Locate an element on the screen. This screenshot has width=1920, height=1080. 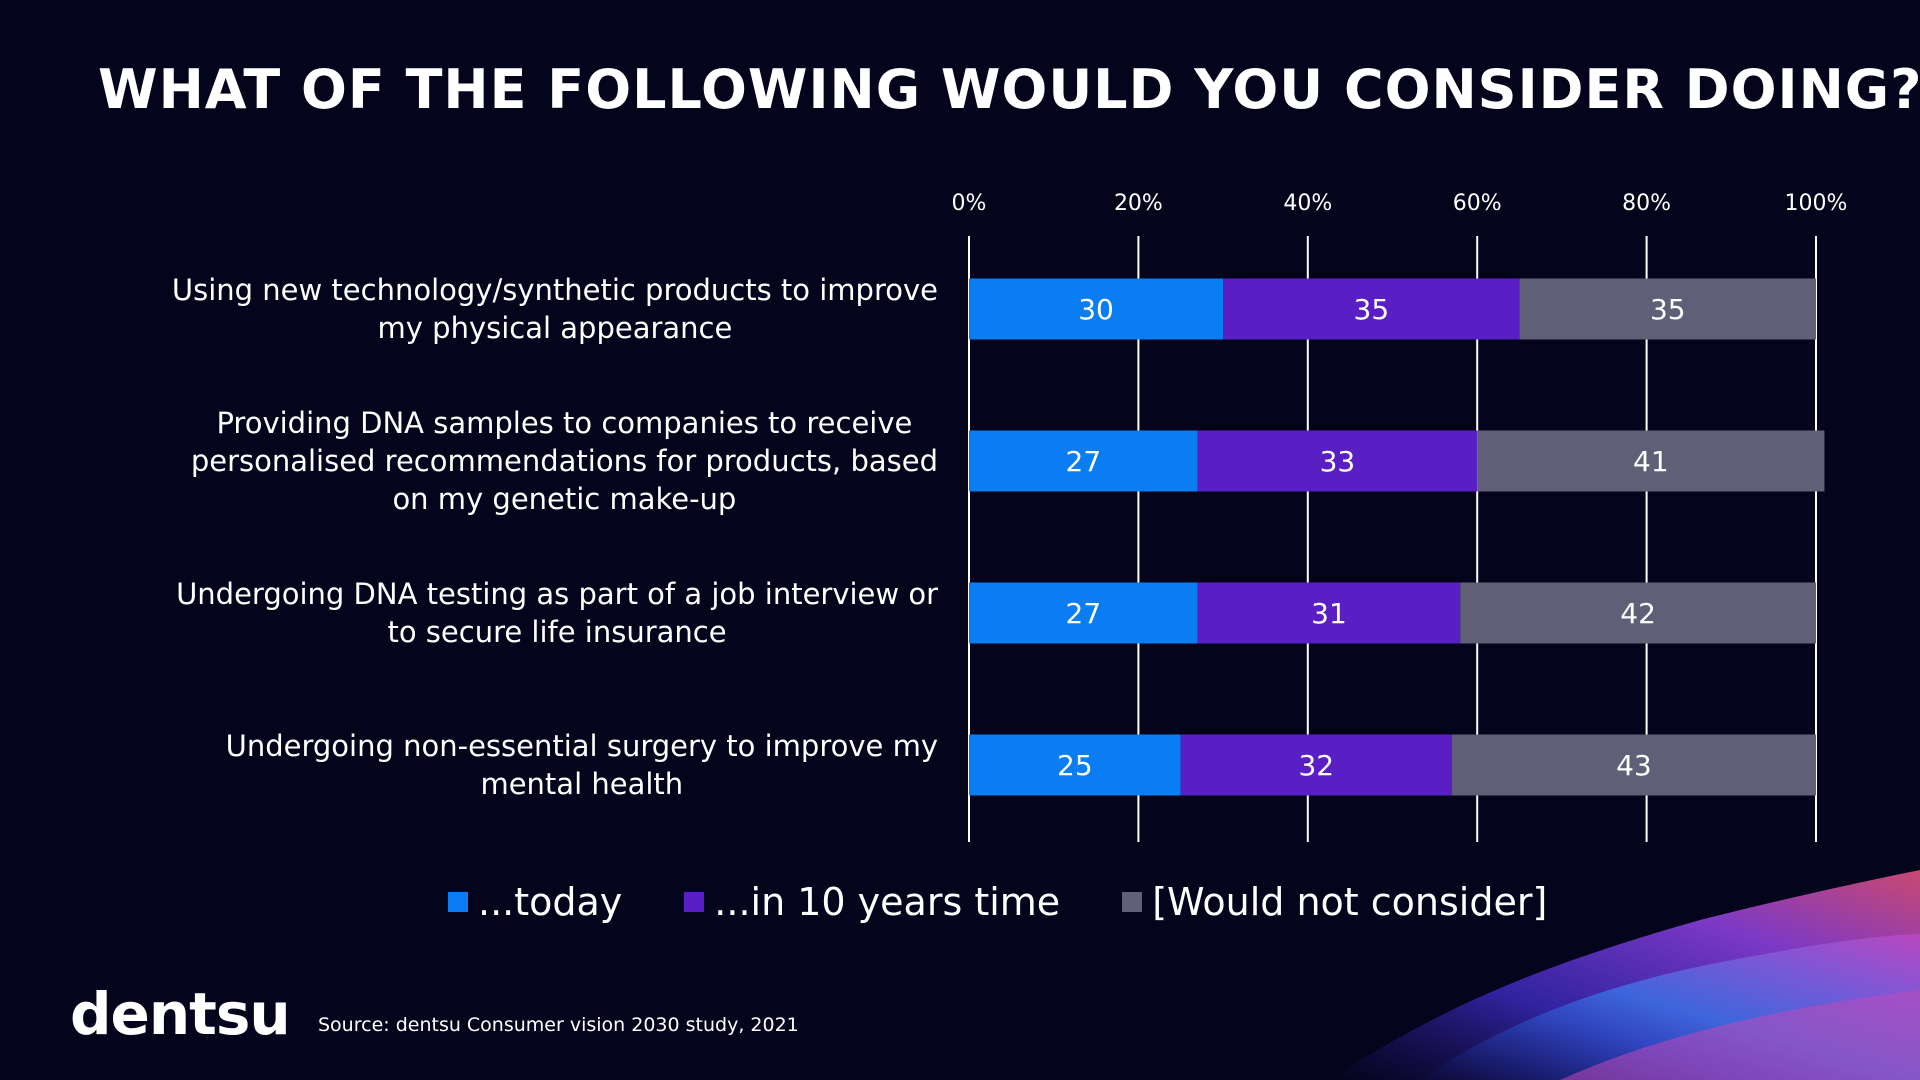
data-label: 30 is located at coordinates (1096, 309).